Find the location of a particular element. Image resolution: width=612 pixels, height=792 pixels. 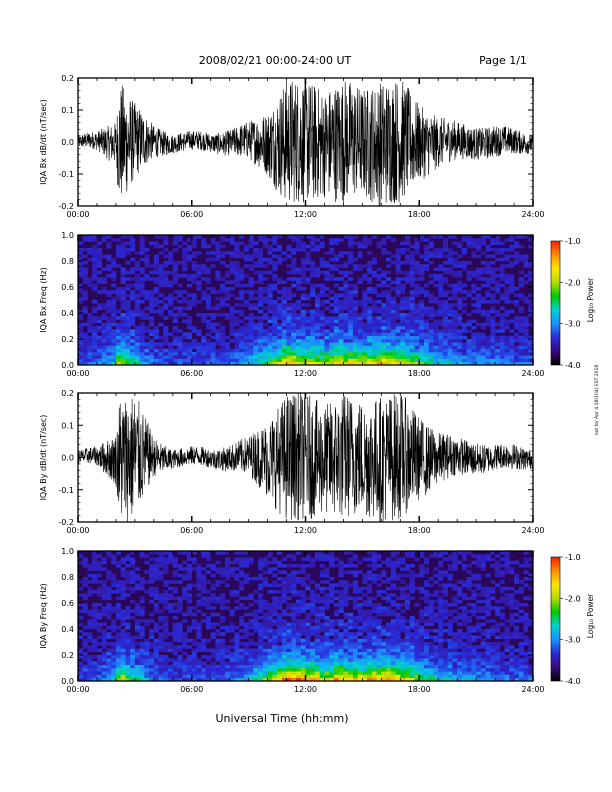

page-indicator: Page 1/1 is located at coordinates (503, 60).